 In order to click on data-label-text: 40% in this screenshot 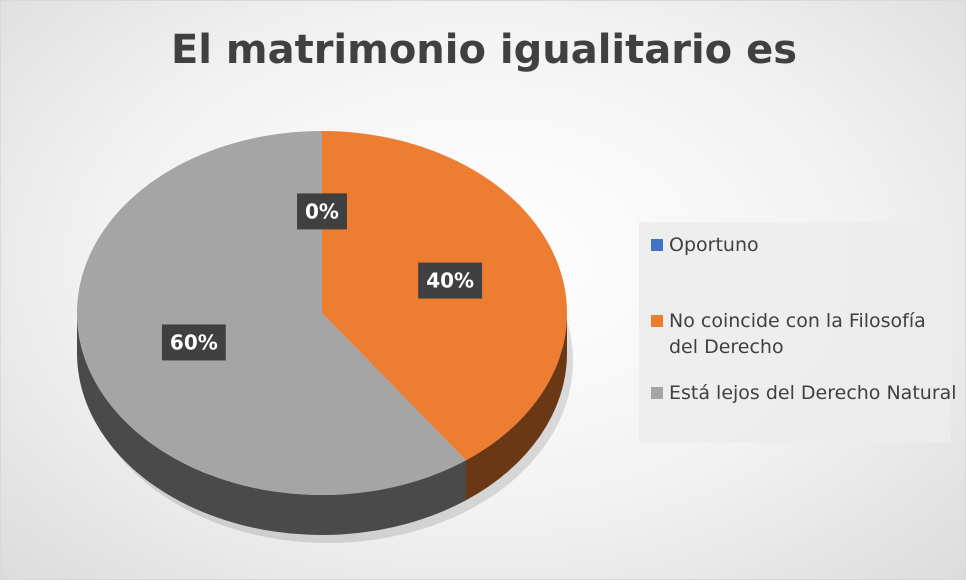, I will do `click(450, 281)`.